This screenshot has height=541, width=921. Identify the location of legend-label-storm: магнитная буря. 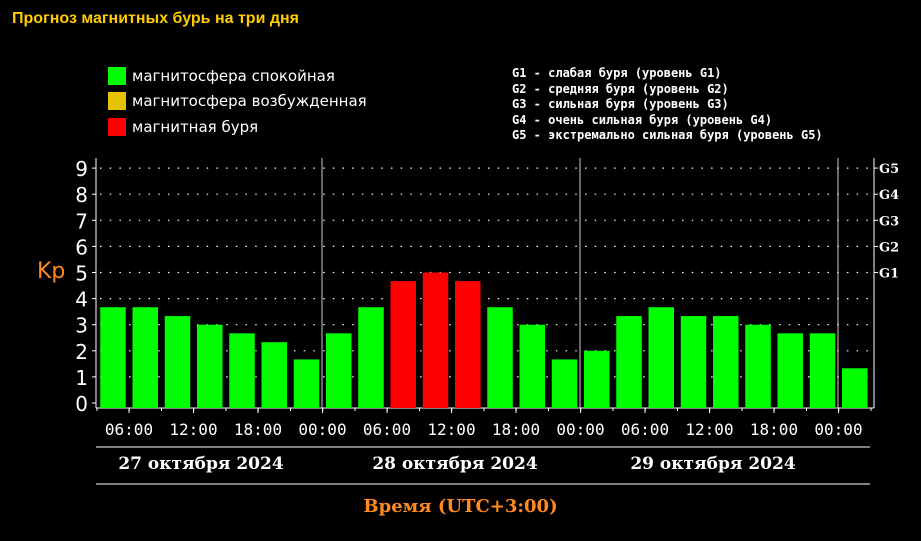
(195, 127).